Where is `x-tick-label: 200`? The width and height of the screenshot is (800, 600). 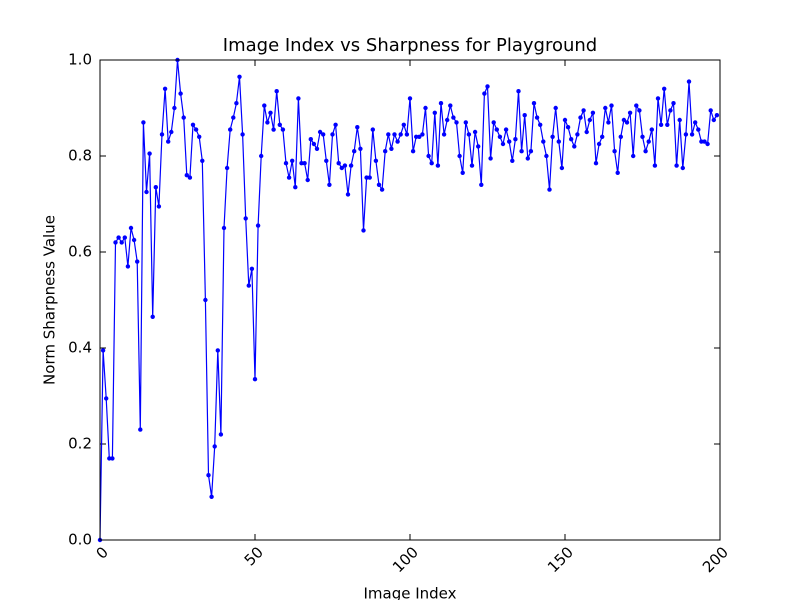
x-tick-label: 200 is located at coordinates (715, 559).